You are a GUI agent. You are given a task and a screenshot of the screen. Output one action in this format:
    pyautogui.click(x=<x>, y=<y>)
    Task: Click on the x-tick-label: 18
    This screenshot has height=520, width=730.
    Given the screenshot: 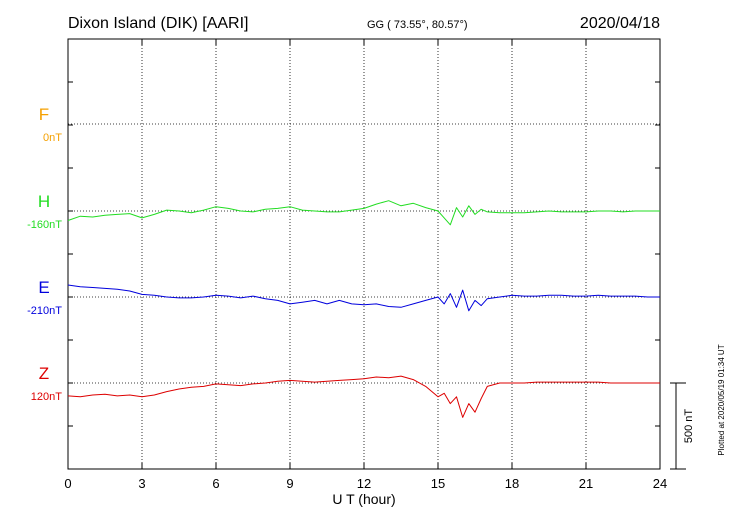 What is the action you would take?
    pyautogui.click(x=512, y=483)
    